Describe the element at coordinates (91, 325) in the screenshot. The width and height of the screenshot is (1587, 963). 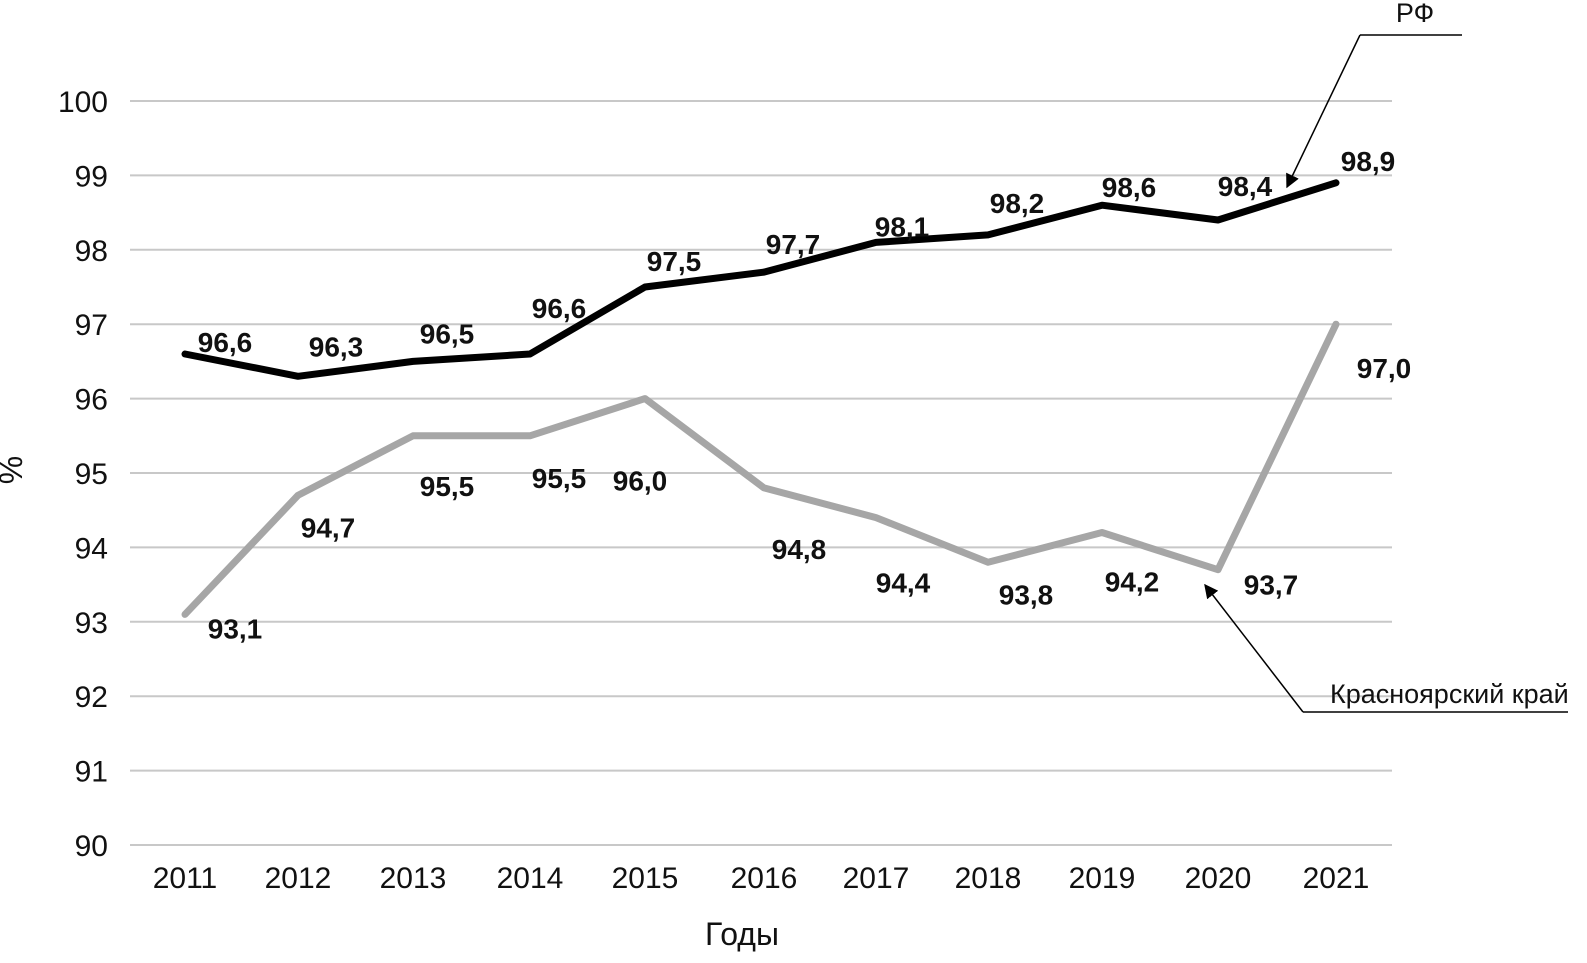
I see `y-tick-label: 97` at that location.